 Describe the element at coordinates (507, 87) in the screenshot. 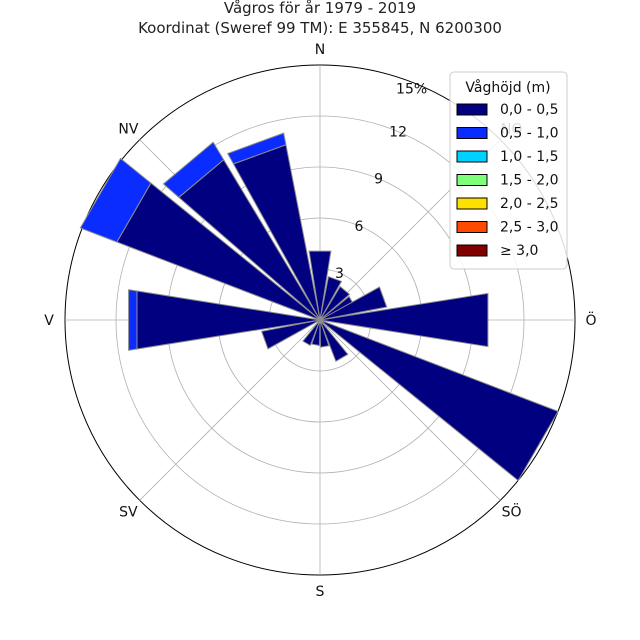

I see `legend-title: Våghöjd (m)` at that location.